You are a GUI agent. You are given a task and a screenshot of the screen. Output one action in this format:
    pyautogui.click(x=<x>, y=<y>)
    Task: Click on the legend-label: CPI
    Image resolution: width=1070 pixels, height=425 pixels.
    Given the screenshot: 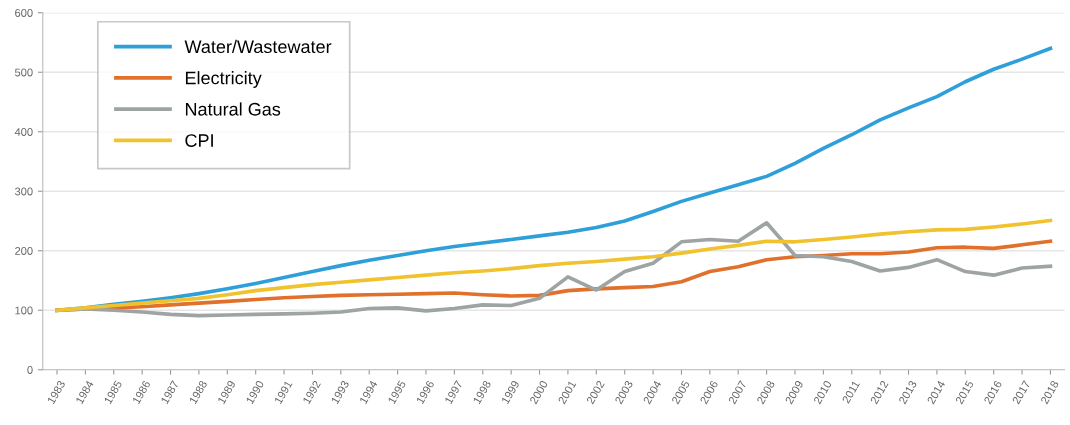 What is the action you would take?
    pyautogui.click(x=199, y=140)
    